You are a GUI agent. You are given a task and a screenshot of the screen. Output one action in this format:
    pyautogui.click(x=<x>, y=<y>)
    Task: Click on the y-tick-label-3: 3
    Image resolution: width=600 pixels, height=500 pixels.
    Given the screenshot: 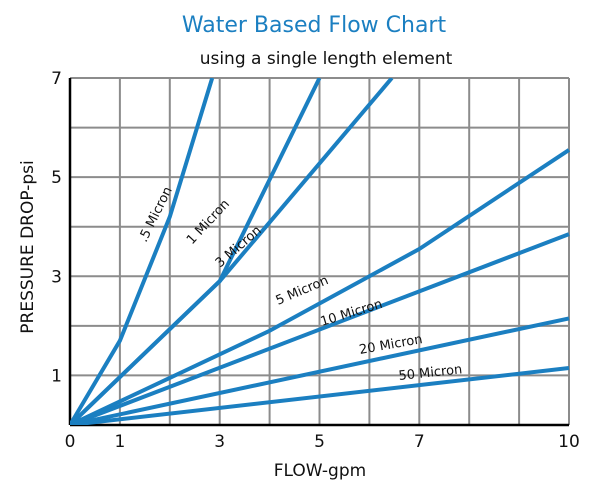 What is the action you would take?
    pyautogui.click(x=56, y=277)
    